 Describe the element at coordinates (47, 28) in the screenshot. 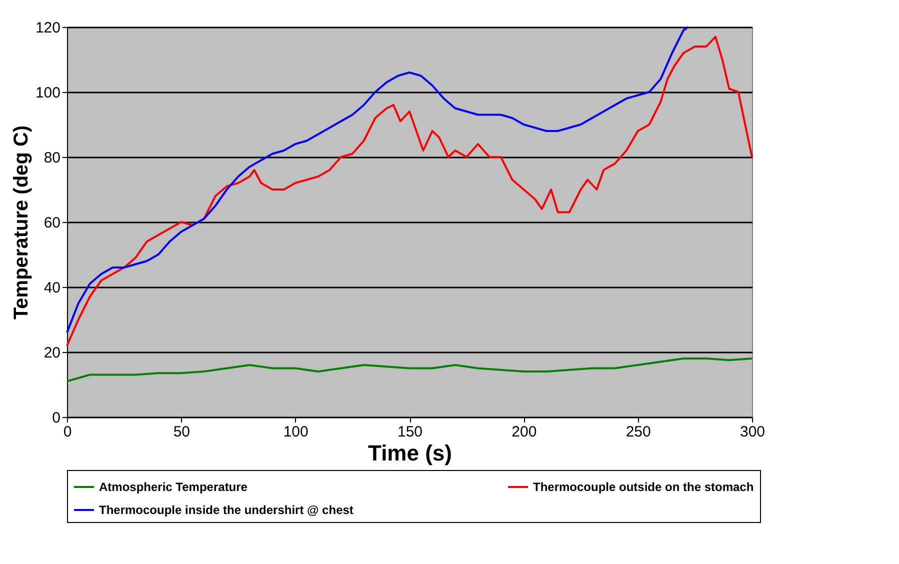

I see `y-tick-label: 120` at that location.